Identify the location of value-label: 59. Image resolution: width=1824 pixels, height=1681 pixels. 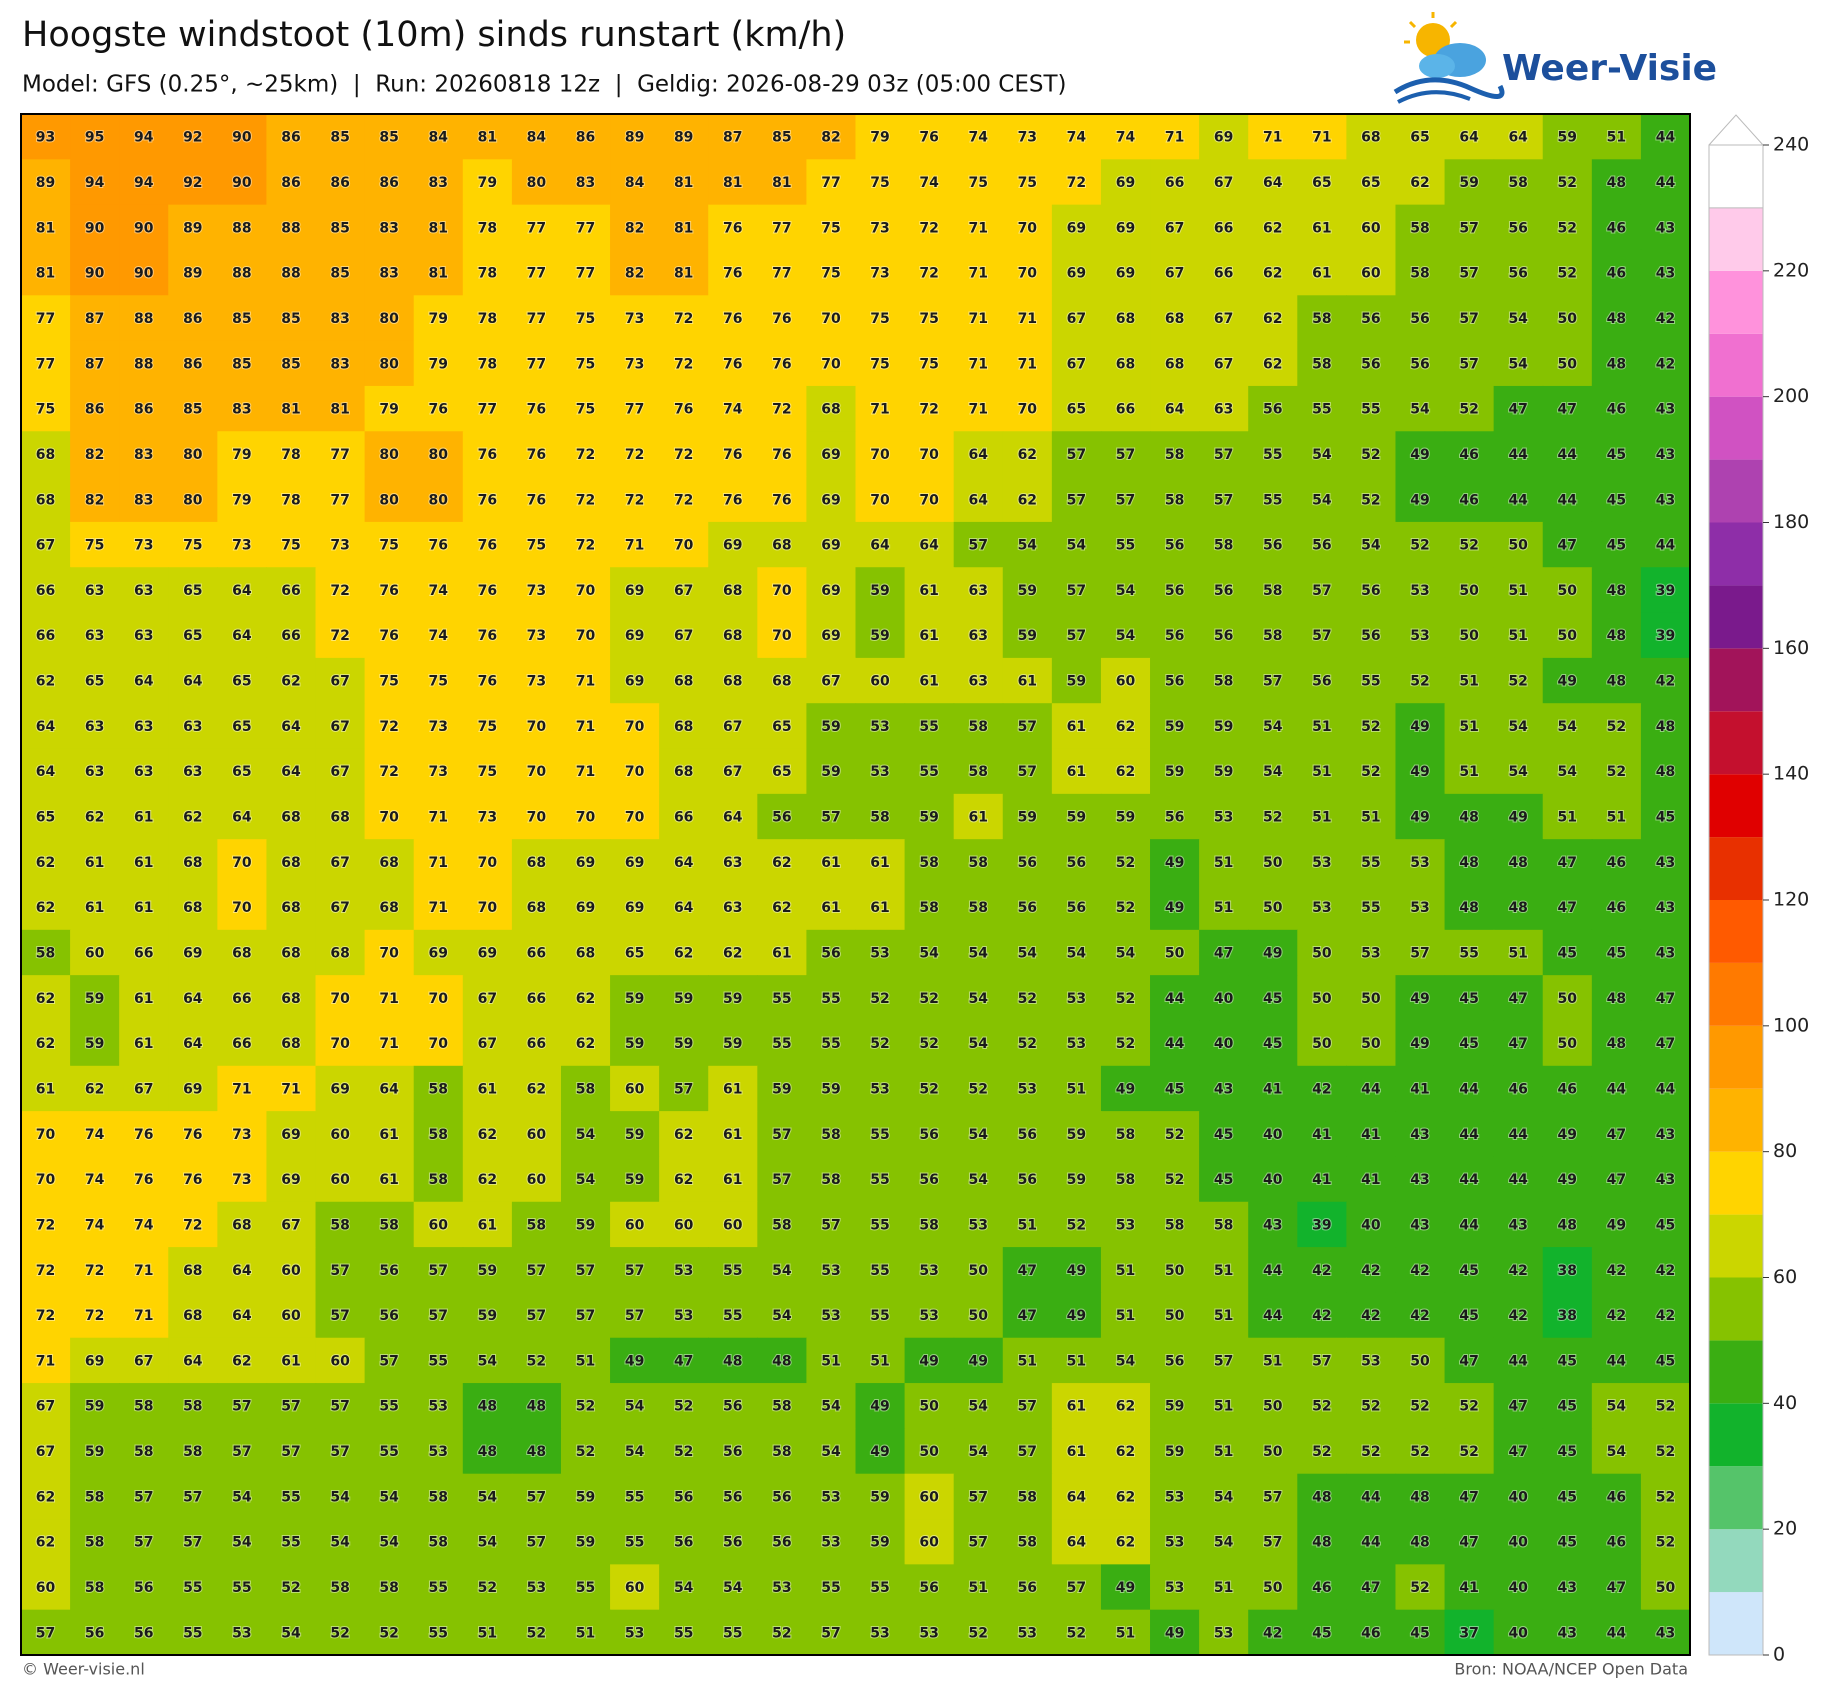
(1174, 1452).